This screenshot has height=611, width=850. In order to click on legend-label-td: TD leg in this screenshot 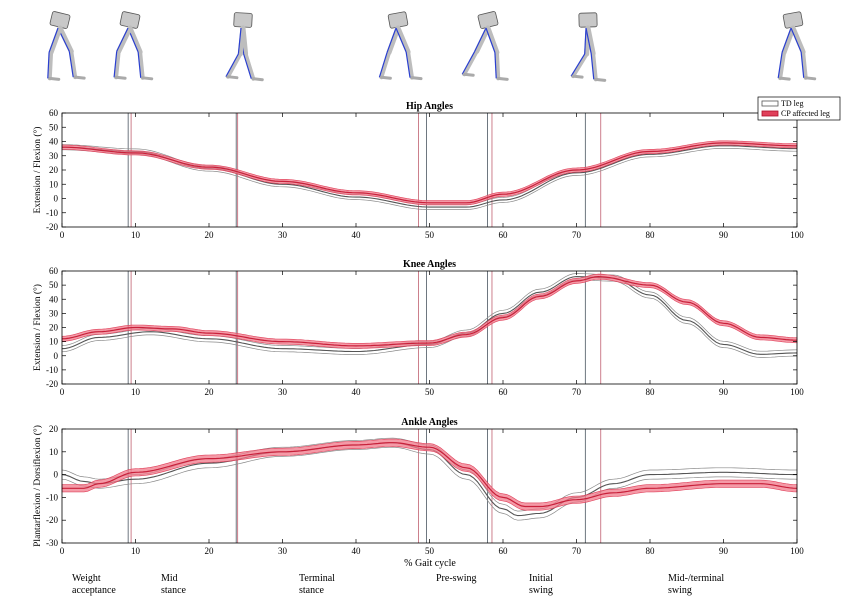, I will do `click(792, 103)`.